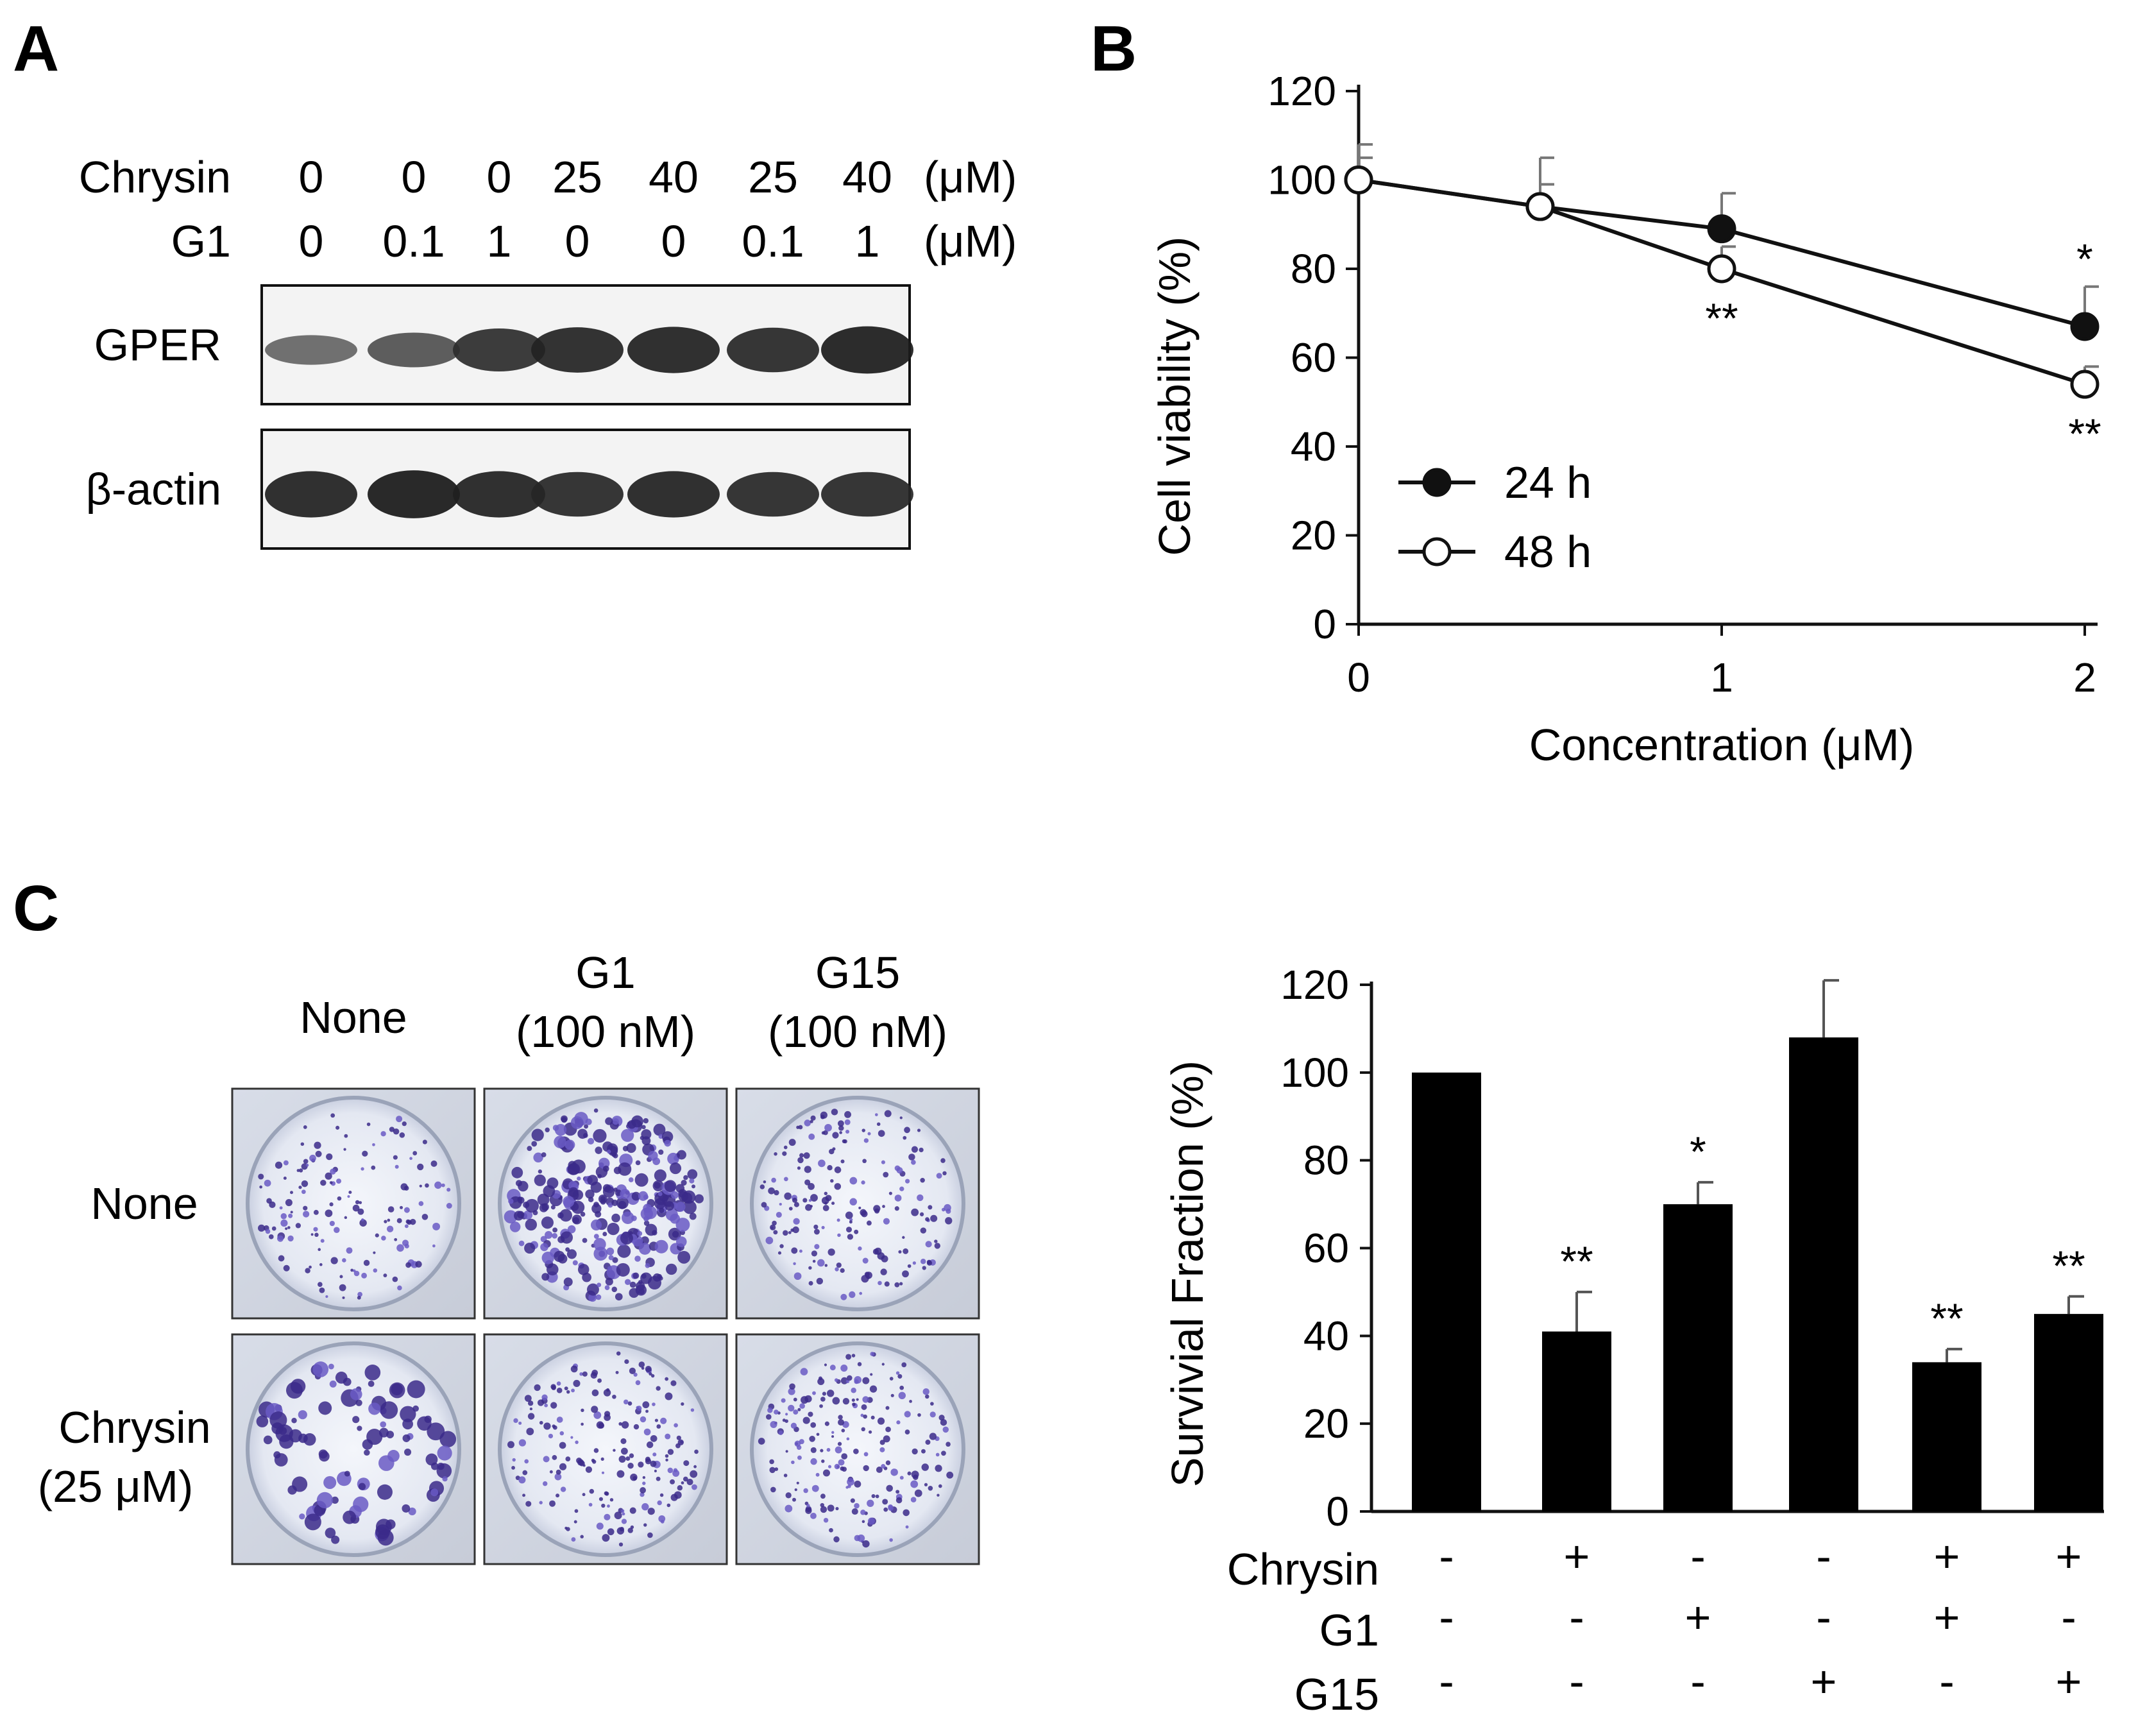  Describe the element at coordinates (1326, 1423) in the screenshot. I see `y-tick-label: 20` at that location.